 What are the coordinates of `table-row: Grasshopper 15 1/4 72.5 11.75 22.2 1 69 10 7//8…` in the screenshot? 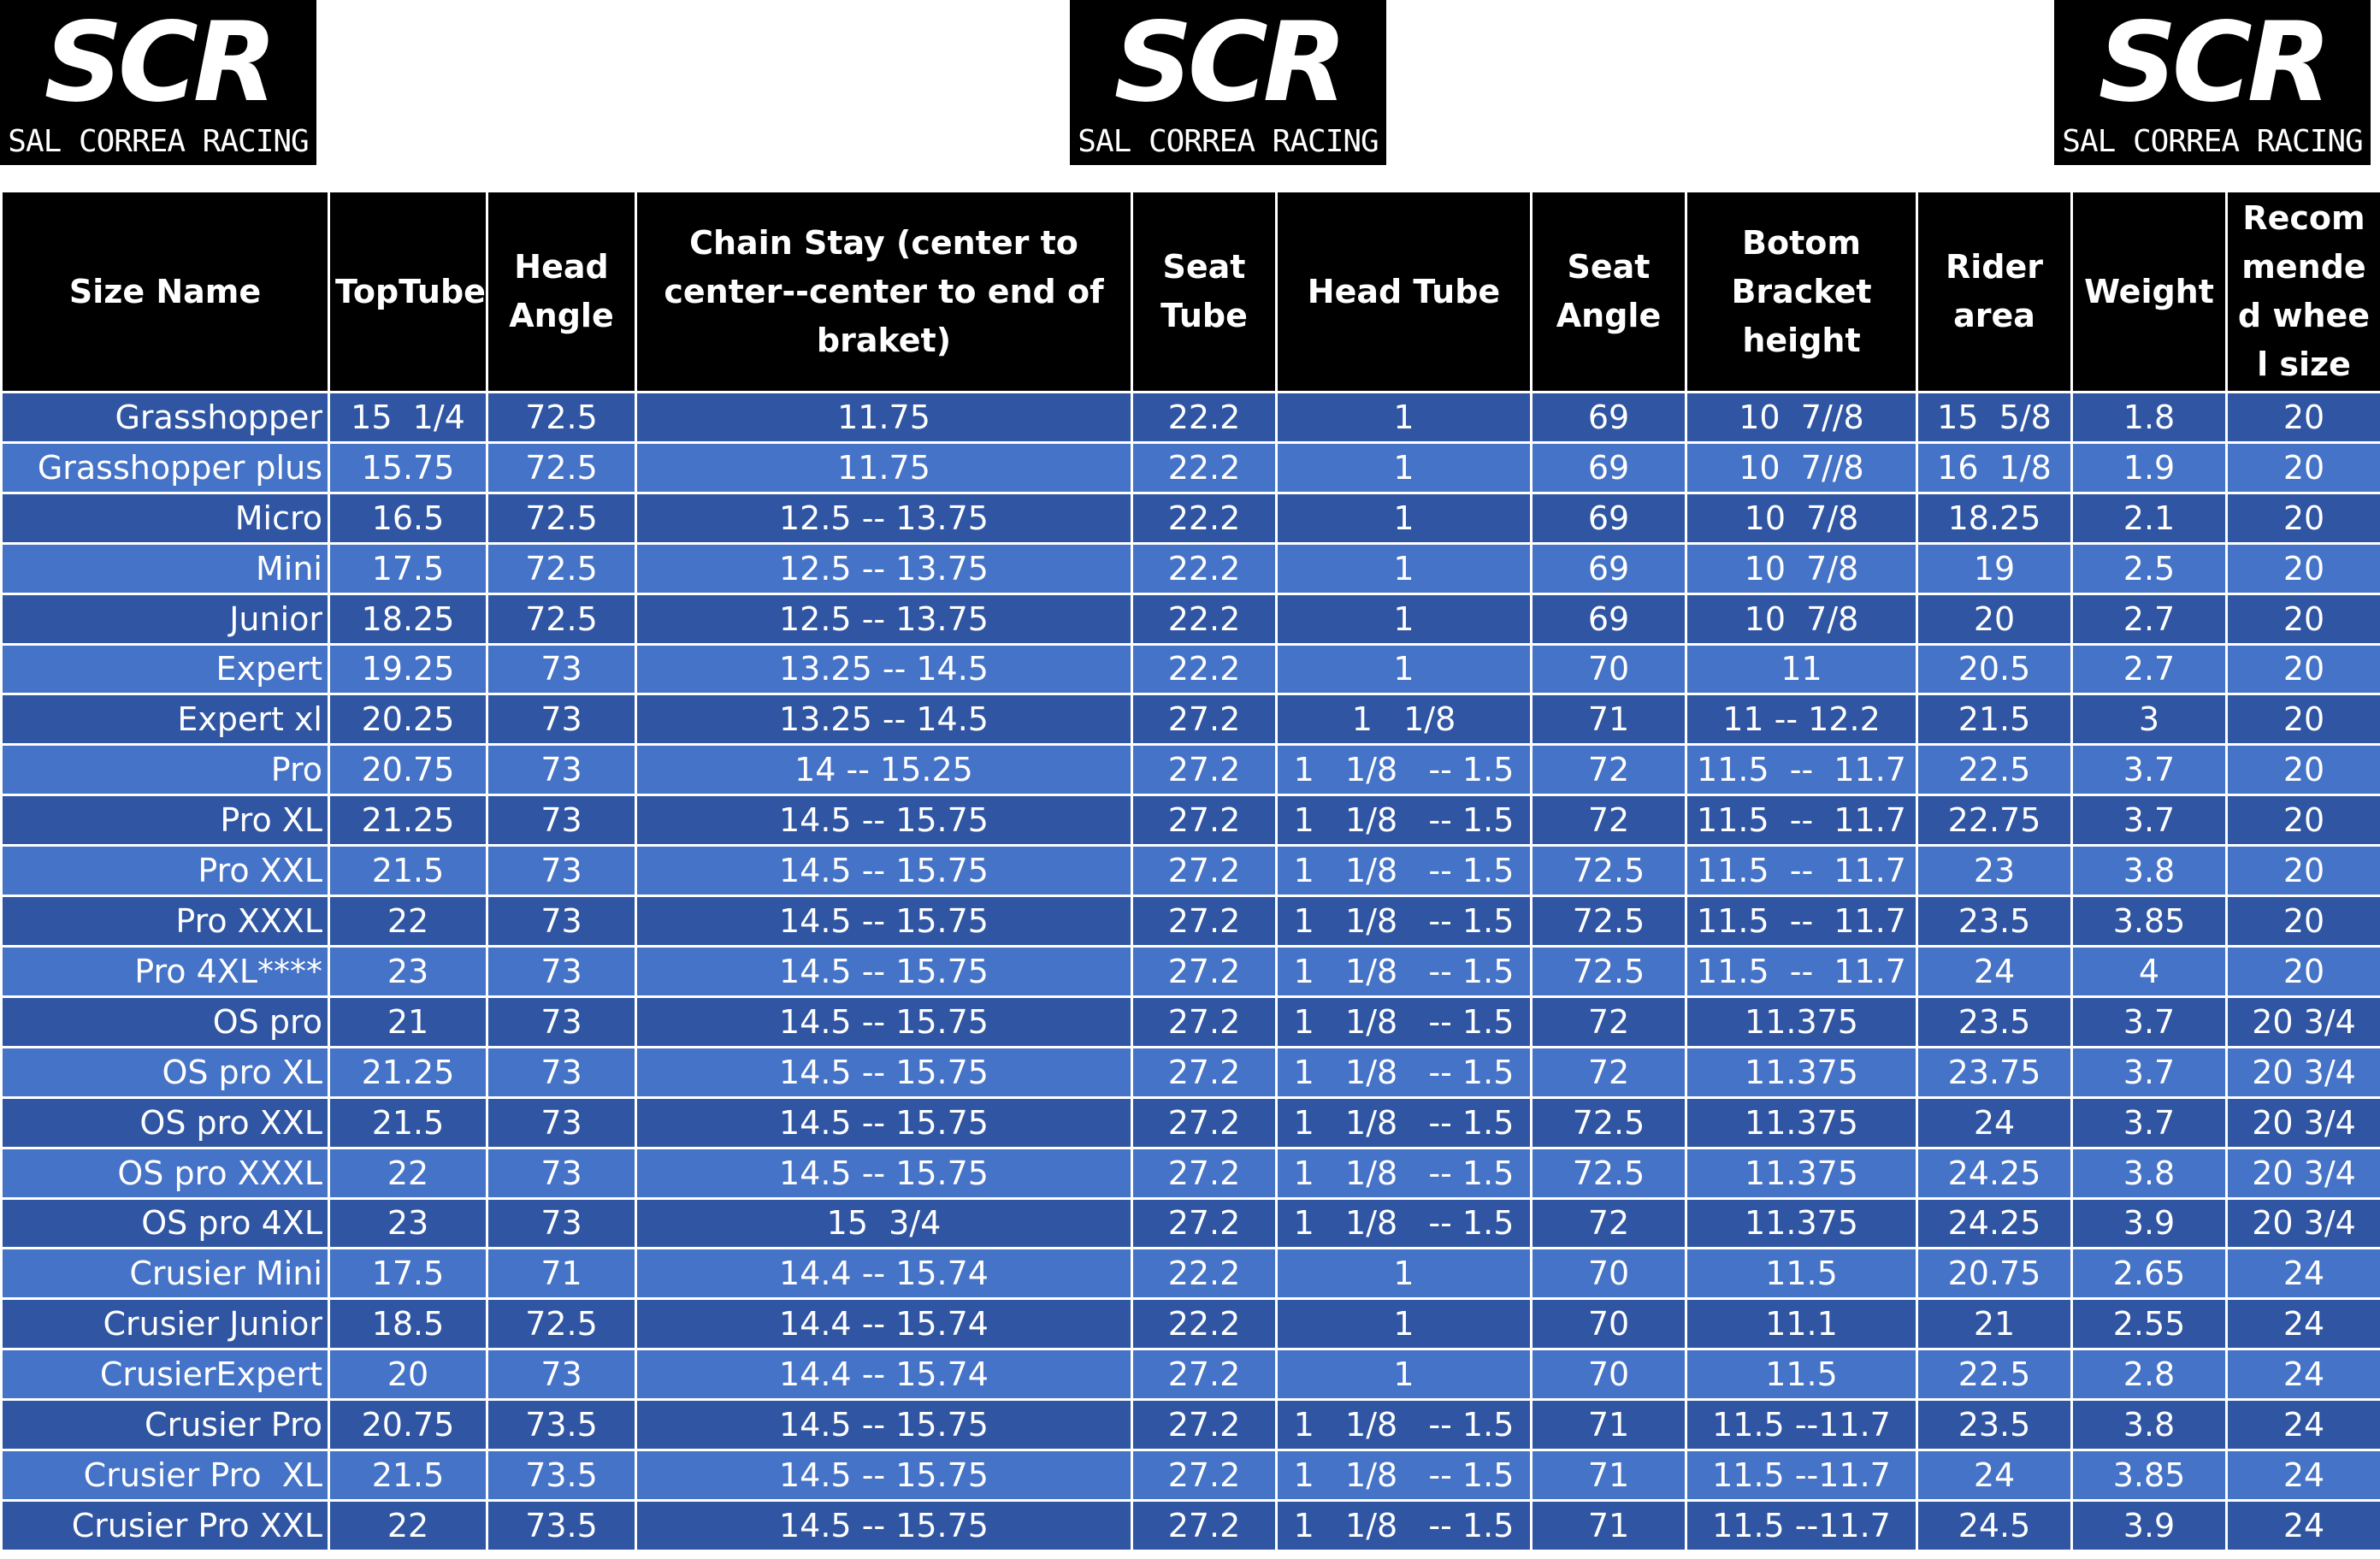 It's located at (1190, 417).